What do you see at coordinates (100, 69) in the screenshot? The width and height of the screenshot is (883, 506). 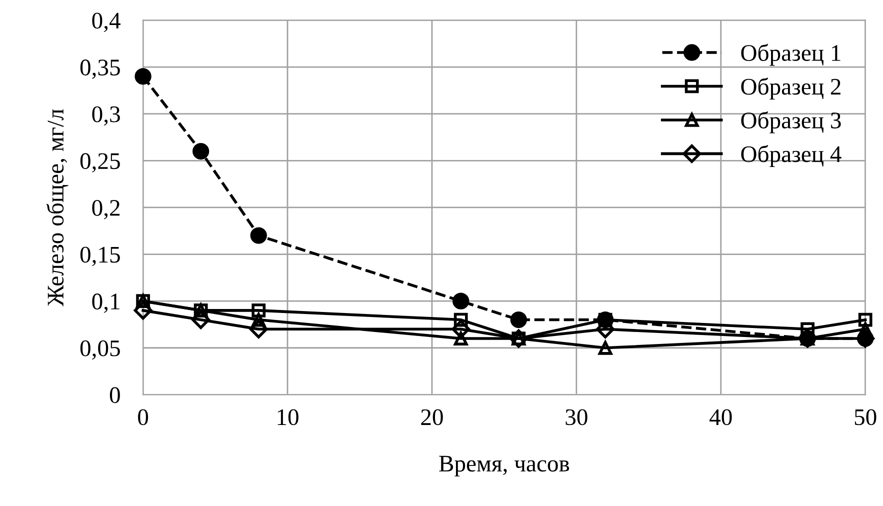 I see `y-tick-label: 0,35` at bounding box center [100, 69].